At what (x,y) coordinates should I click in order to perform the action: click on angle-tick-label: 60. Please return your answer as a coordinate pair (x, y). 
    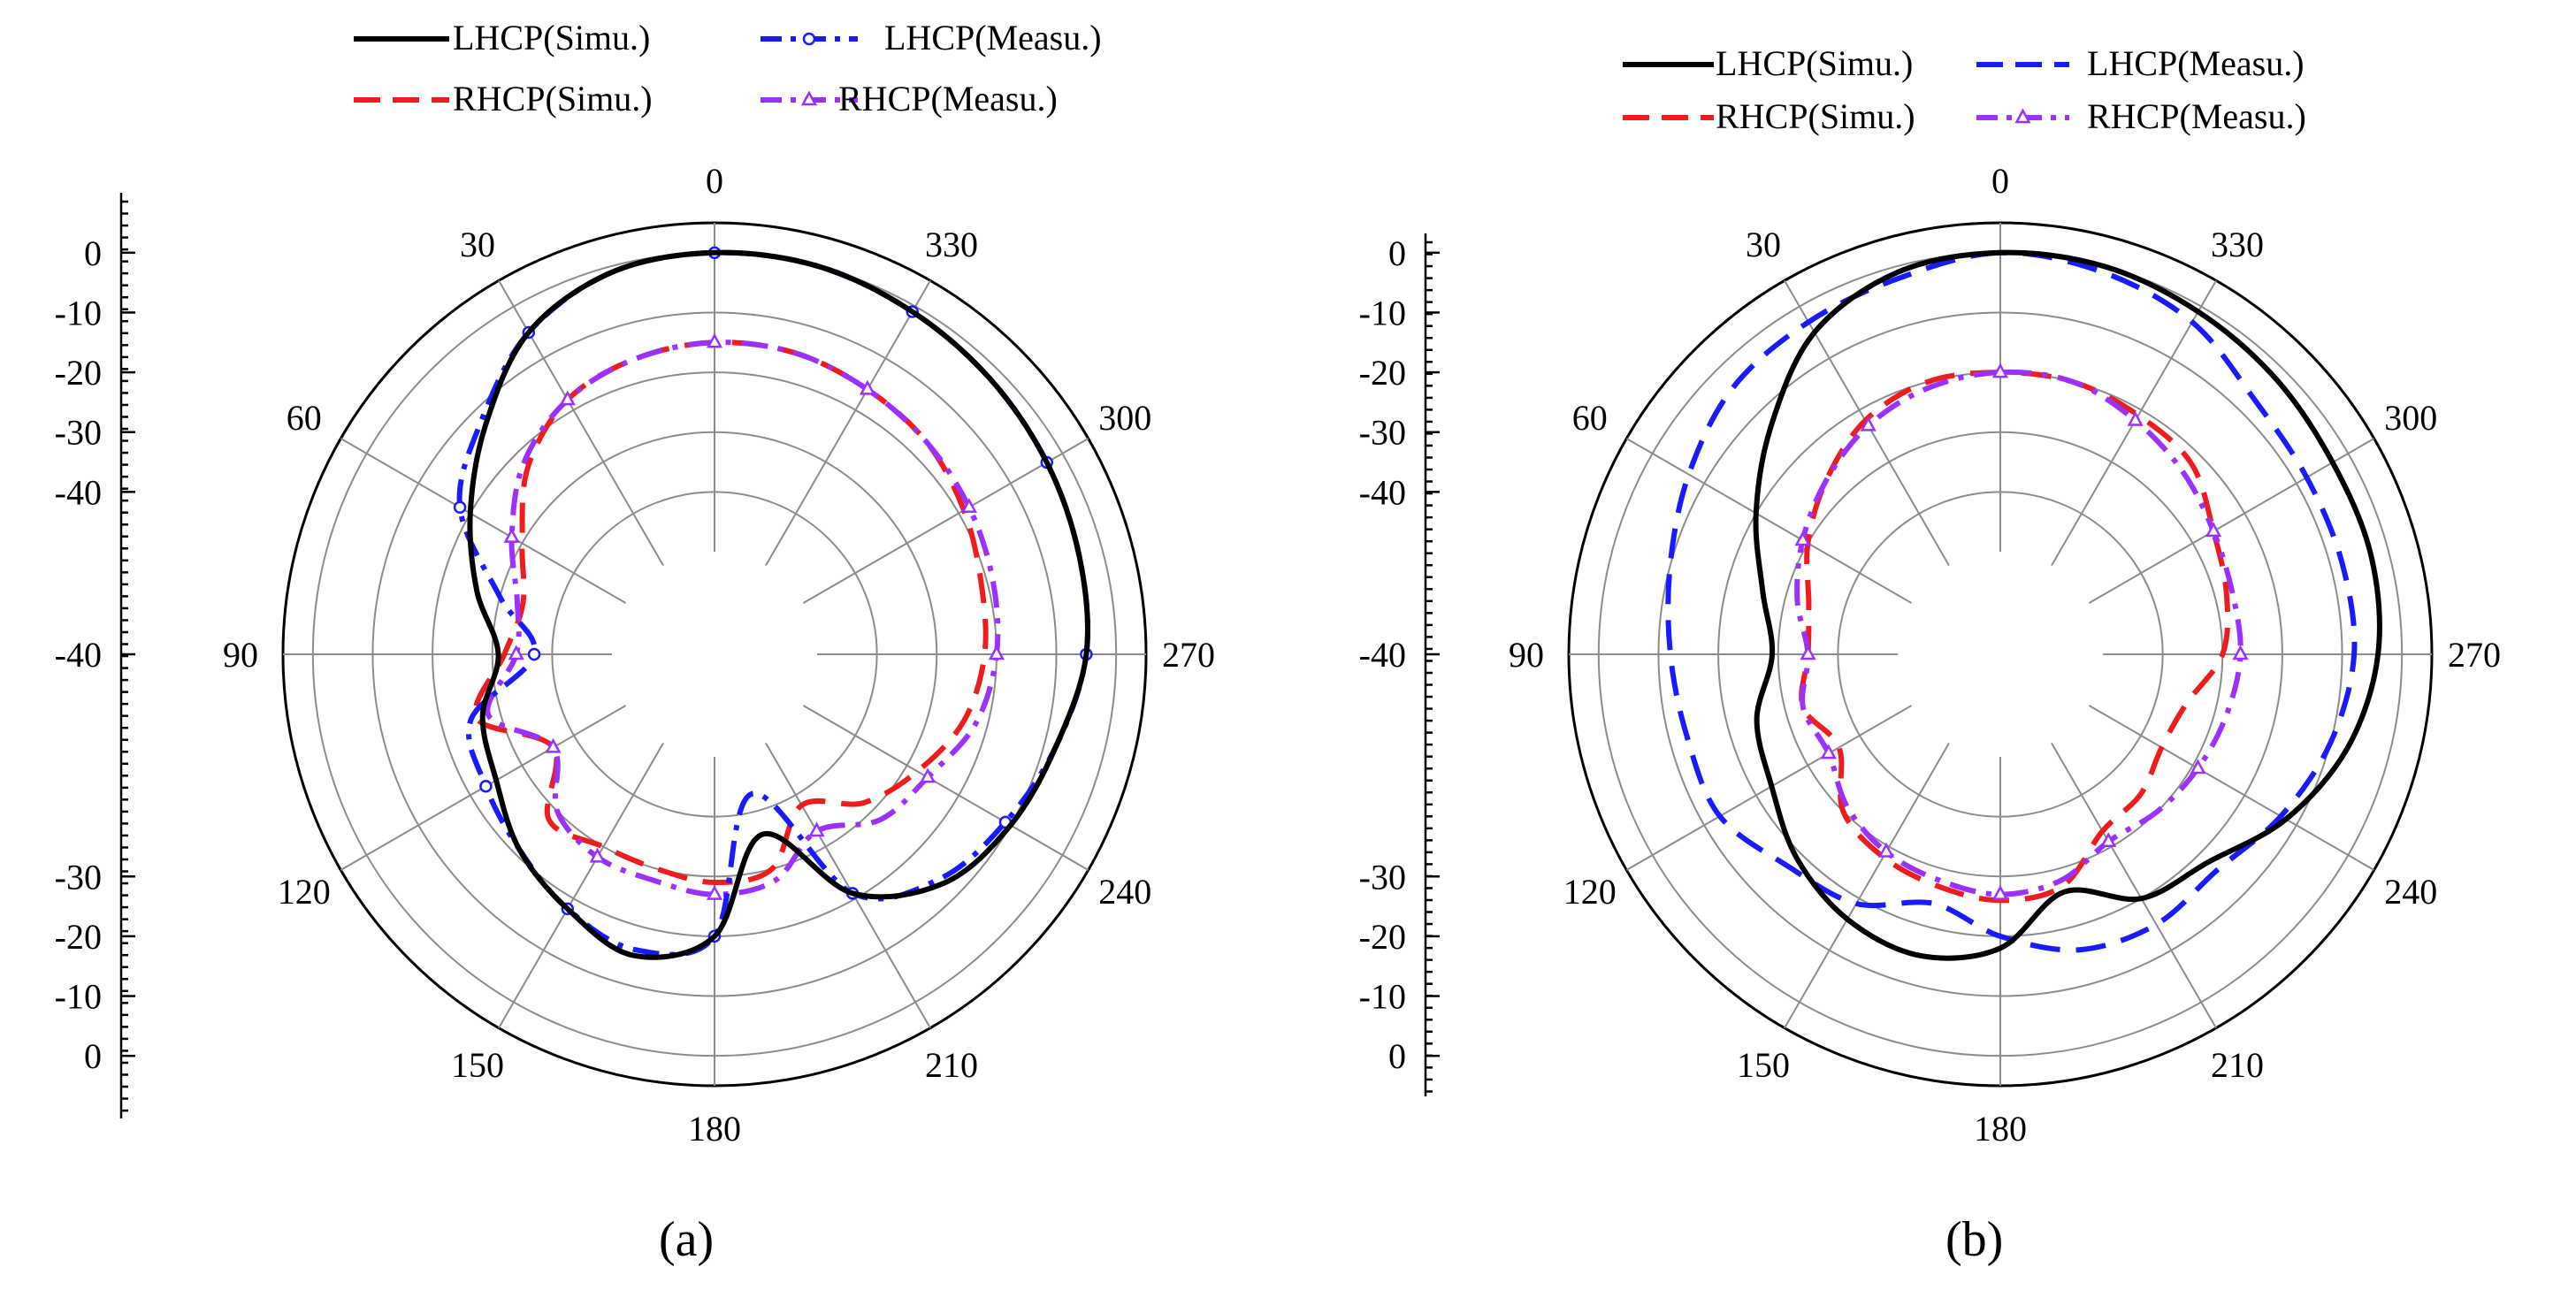
    Looking at the image, I should click on (1590, 418).